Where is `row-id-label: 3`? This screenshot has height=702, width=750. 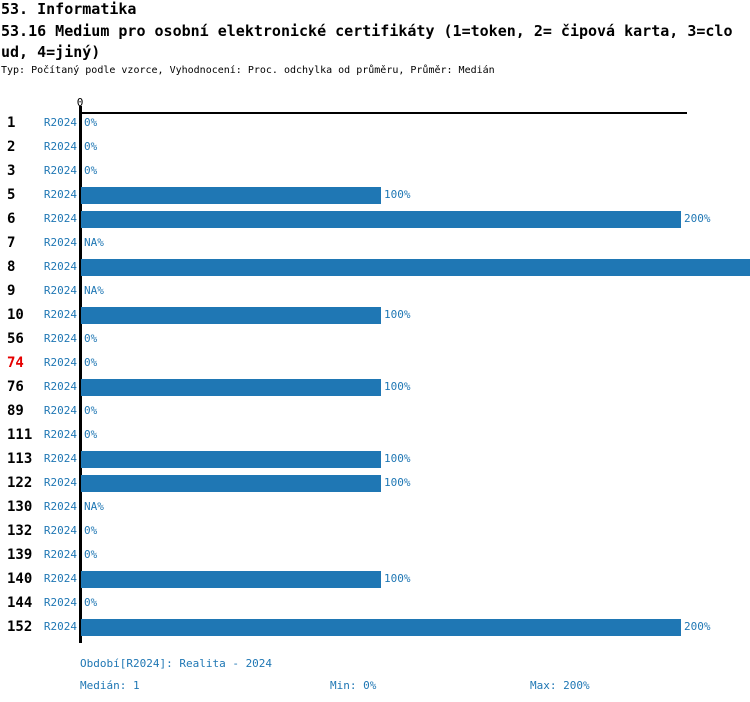 row-id-label: 3 is located at coordinates (11, 171).